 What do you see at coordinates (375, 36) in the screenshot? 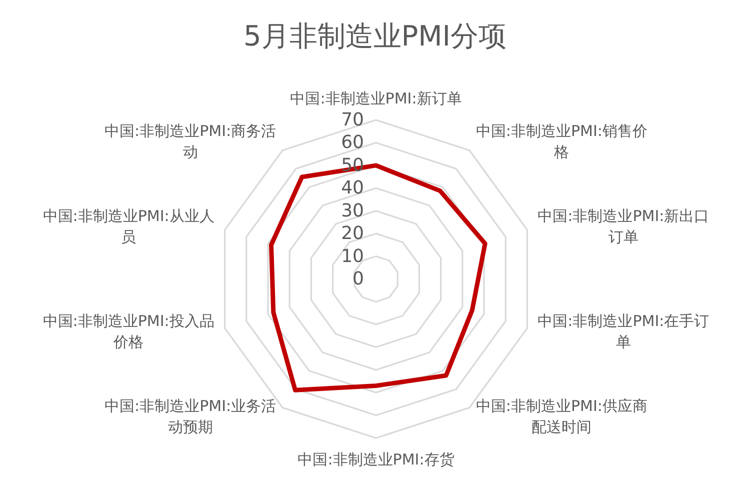
I see `chart-title: 5月非制造业PMI分项` at bounding box center [375, 36].